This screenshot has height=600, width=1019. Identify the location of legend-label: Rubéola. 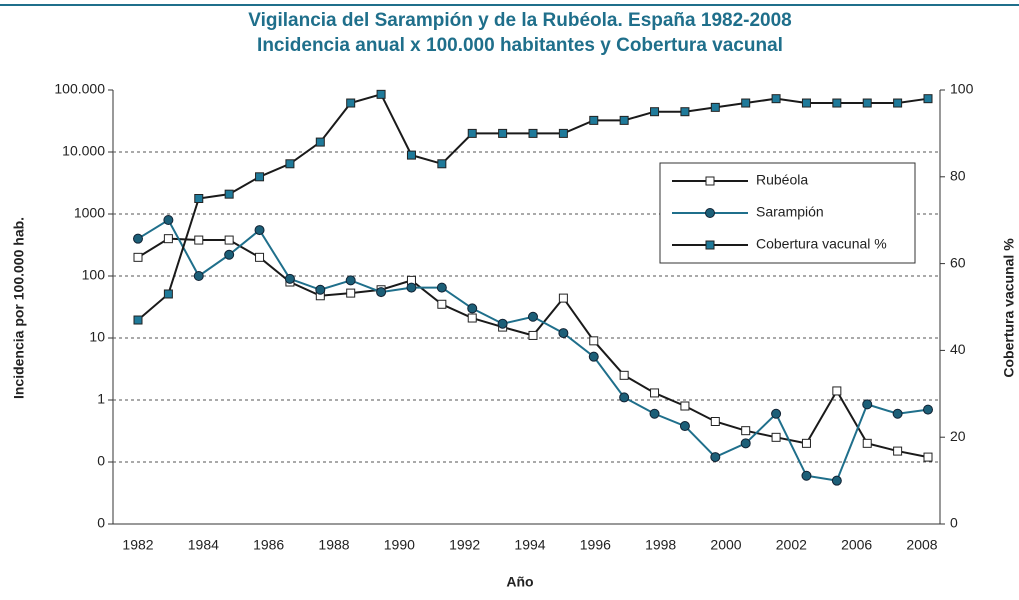
(782, 180).